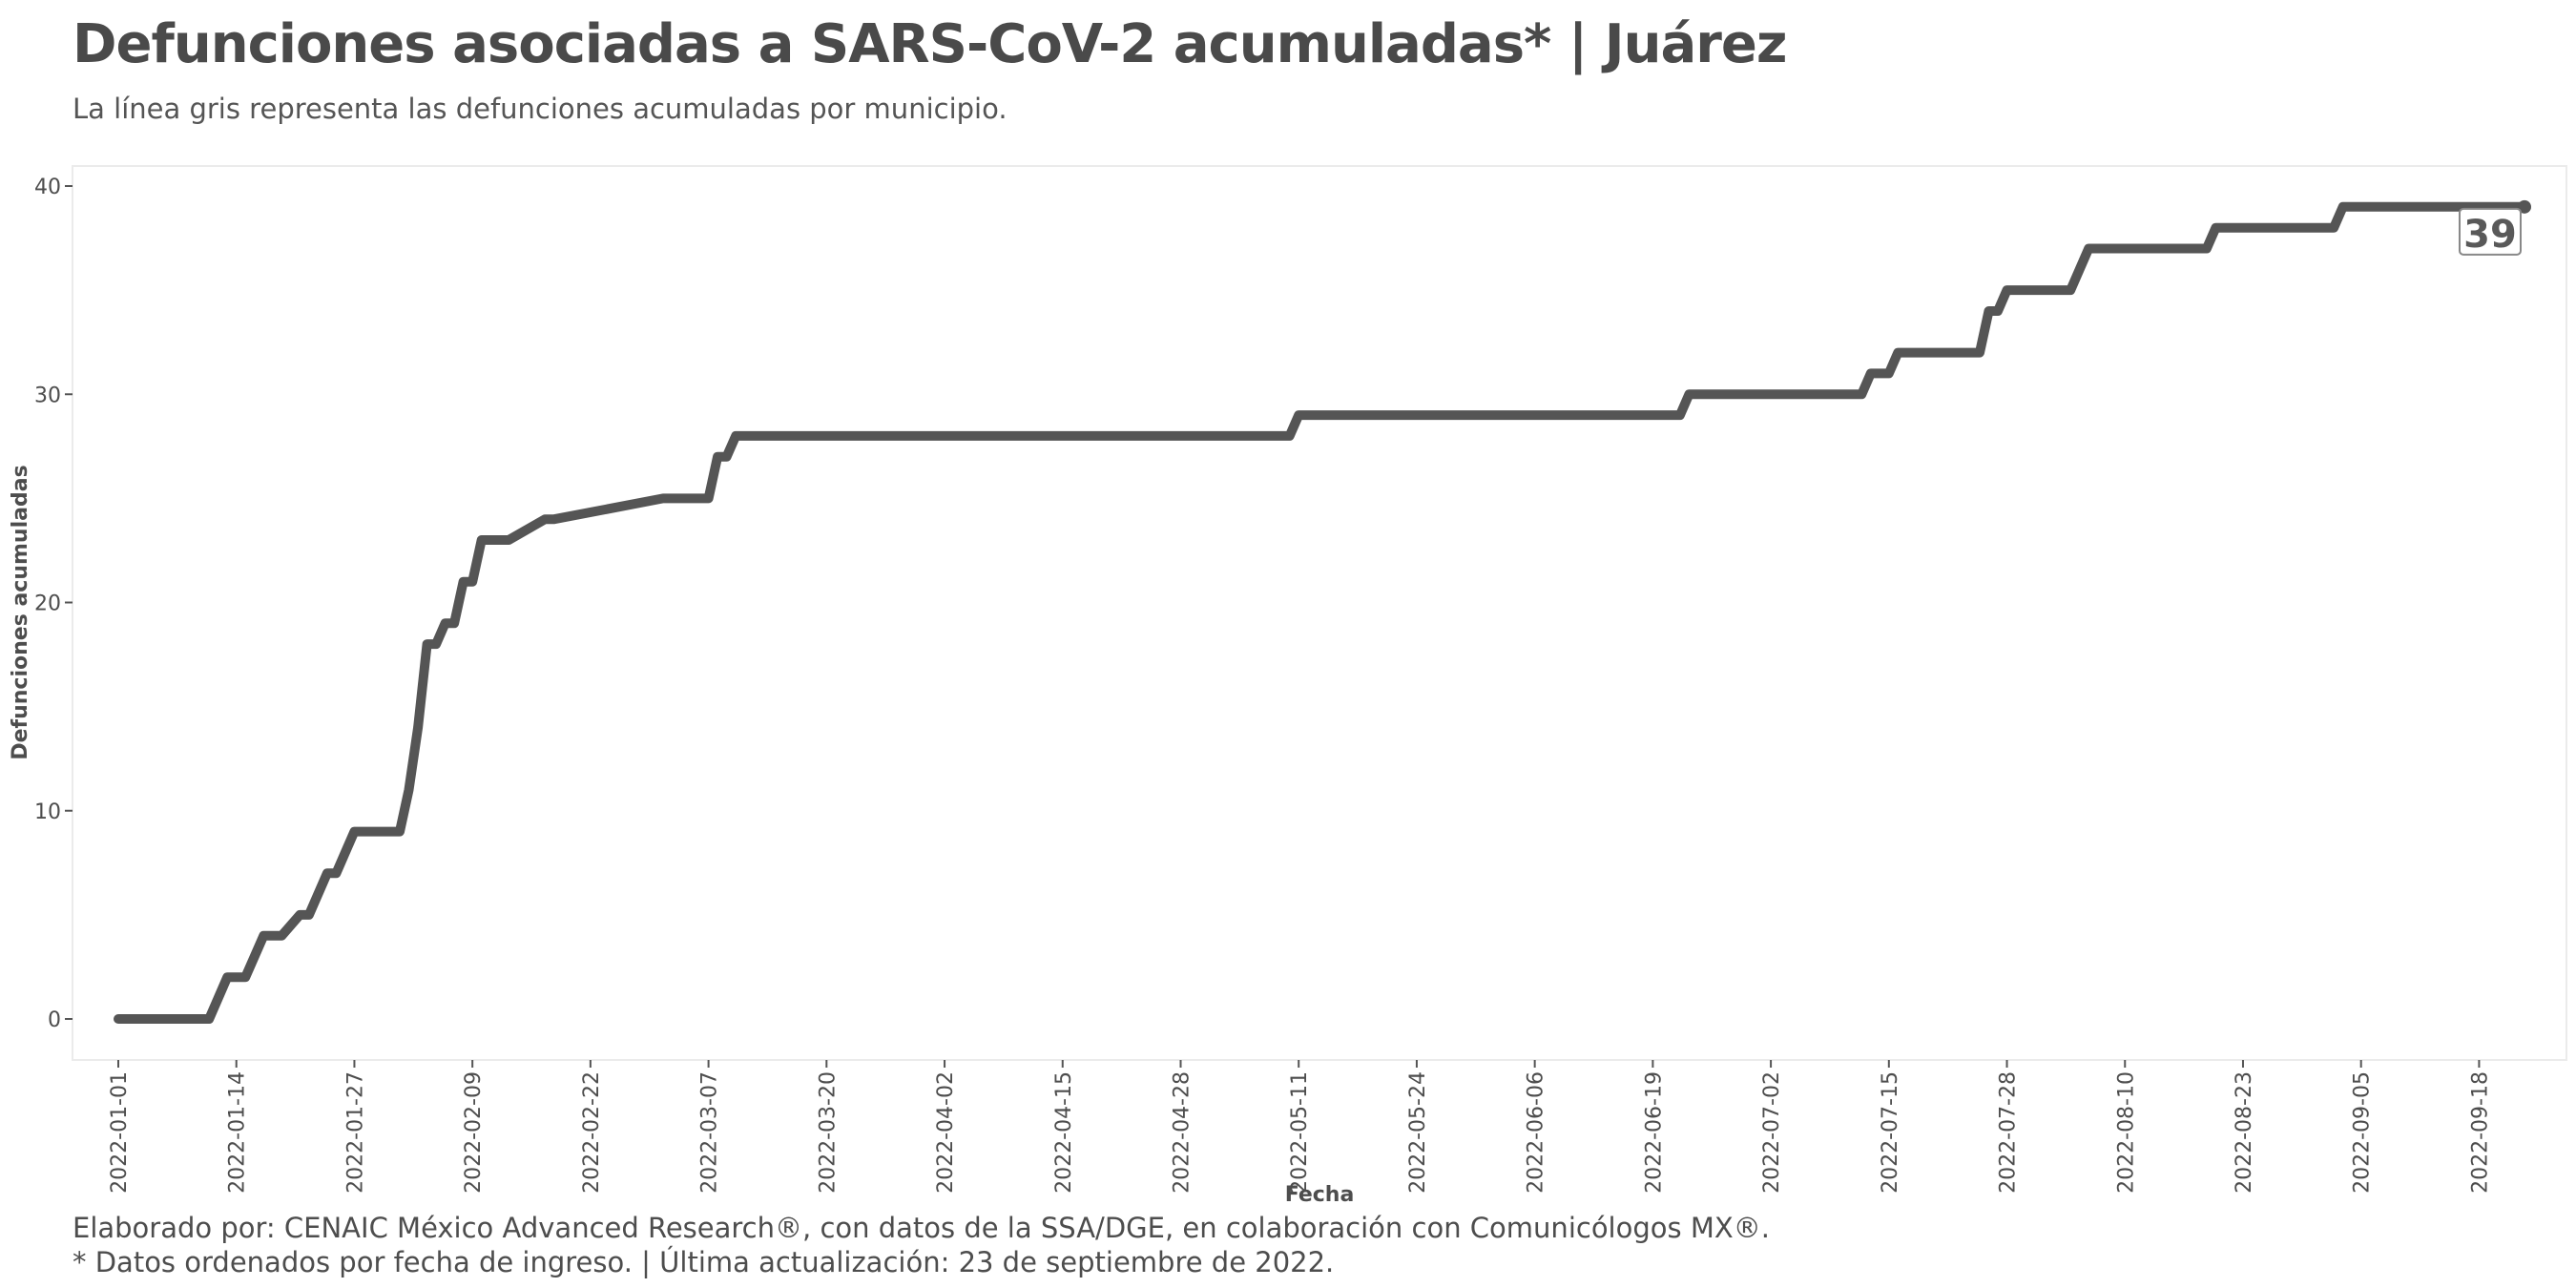 Image resolution: width=2576 pixels, height=1288 pixels. Describe the element at coordinates (2009, 1132) in the screenshot. I see `x-tick-label: 2022-07-28` at that location.